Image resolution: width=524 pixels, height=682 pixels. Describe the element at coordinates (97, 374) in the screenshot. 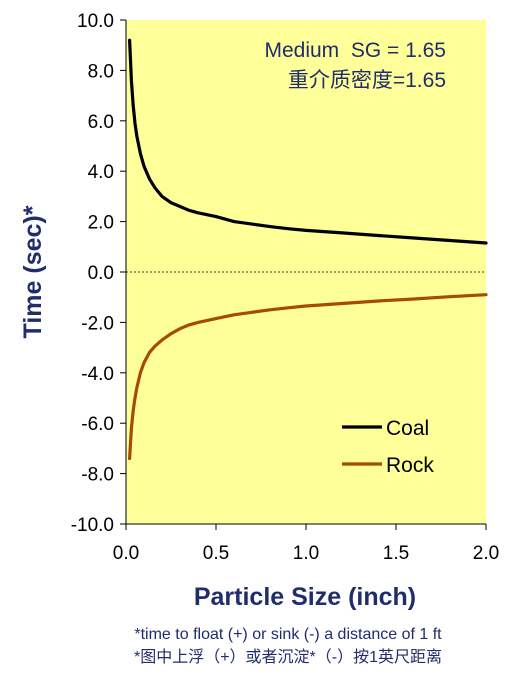

I see `y-tick-label: -4.0` at that location.